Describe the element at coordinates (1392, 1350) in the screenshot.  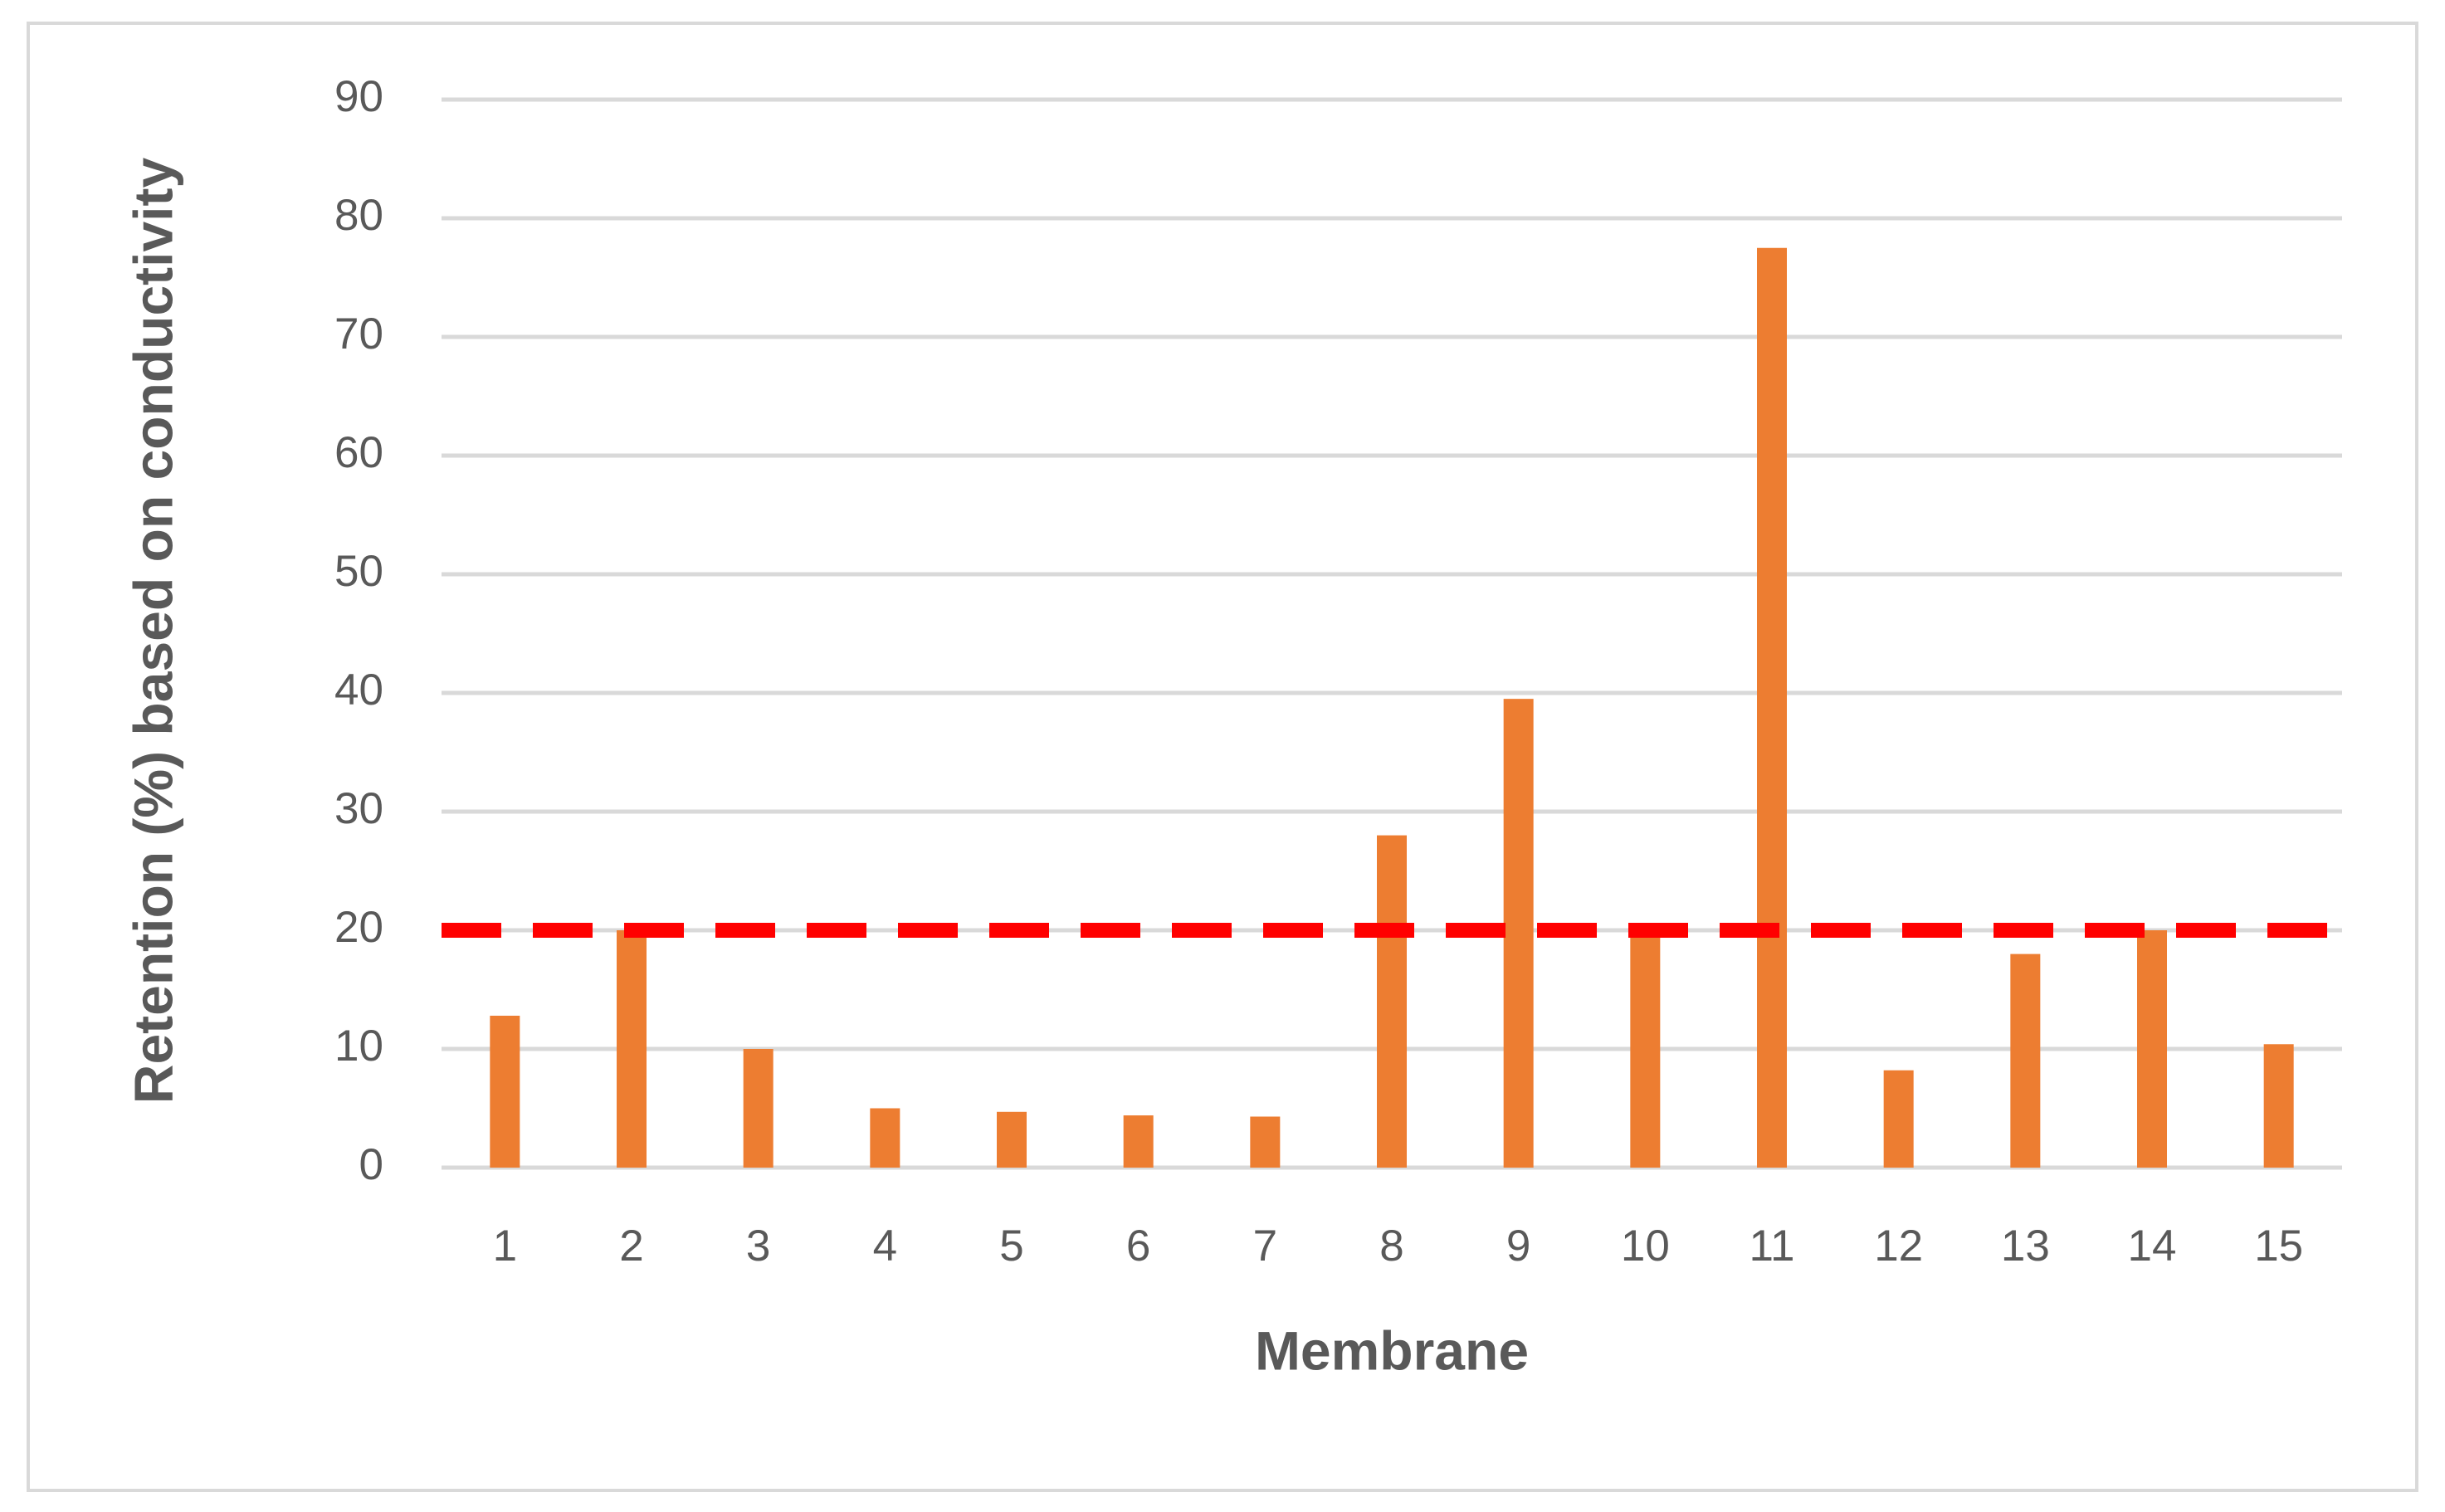
I see `x-axis-title: Membrane` at that location.